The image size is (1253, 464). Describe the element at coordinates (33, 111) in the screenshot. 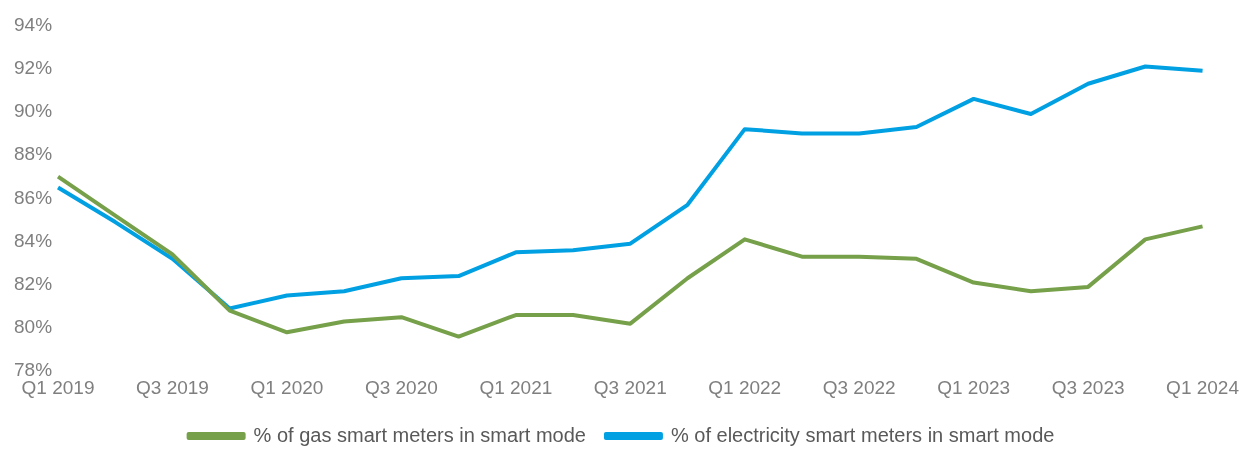

I see `y-tick-label: 90%` at that location.